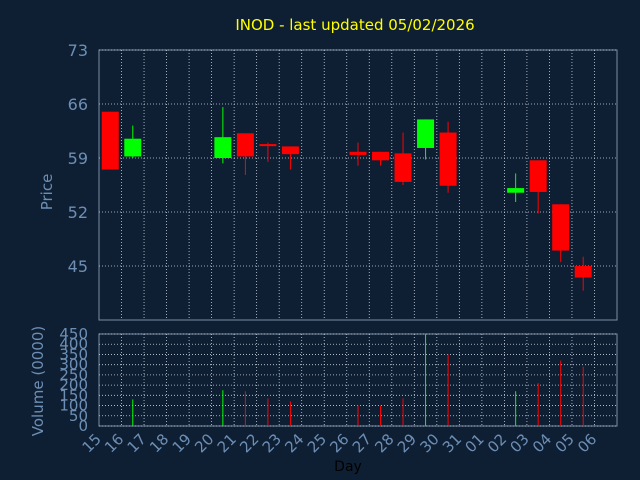 This screenshot has height=480, width=640. I want to click on x-axis-label: Day, so click(348, 467).